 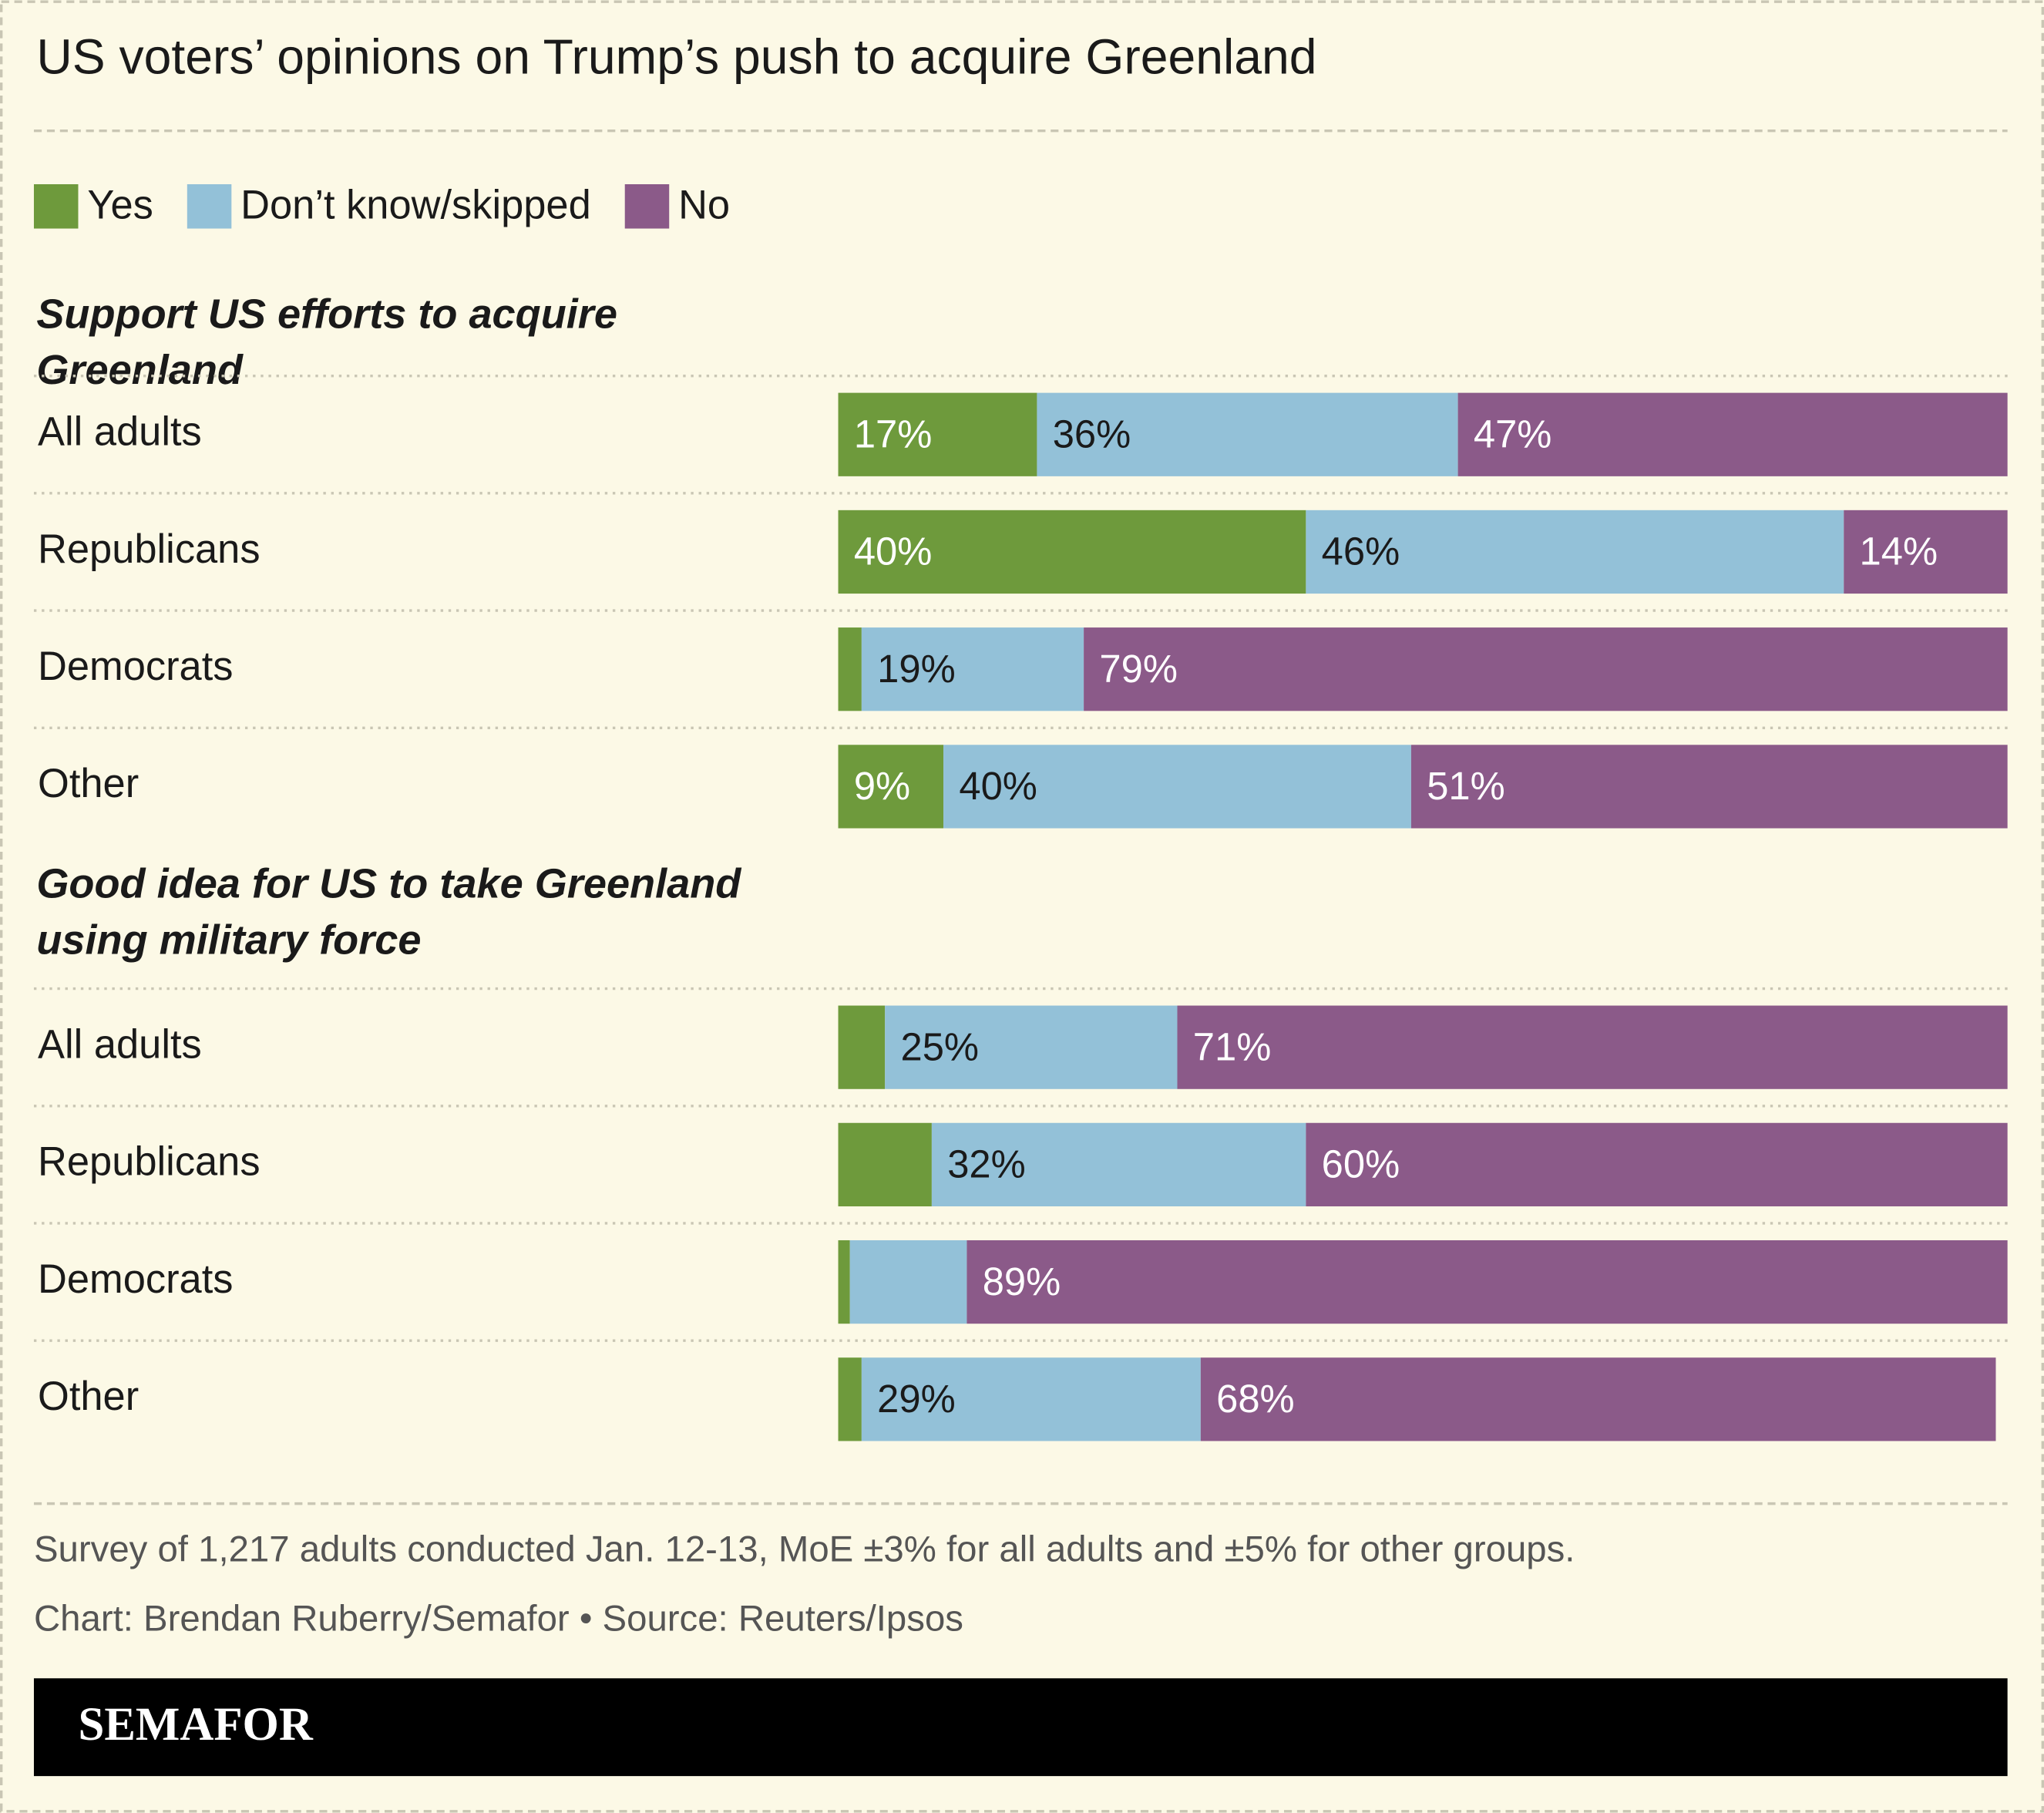 What do you see at coordinates (1466, 786) in the screenshot?
I see `data-label: 51%` at bounding box center [1466, 786].